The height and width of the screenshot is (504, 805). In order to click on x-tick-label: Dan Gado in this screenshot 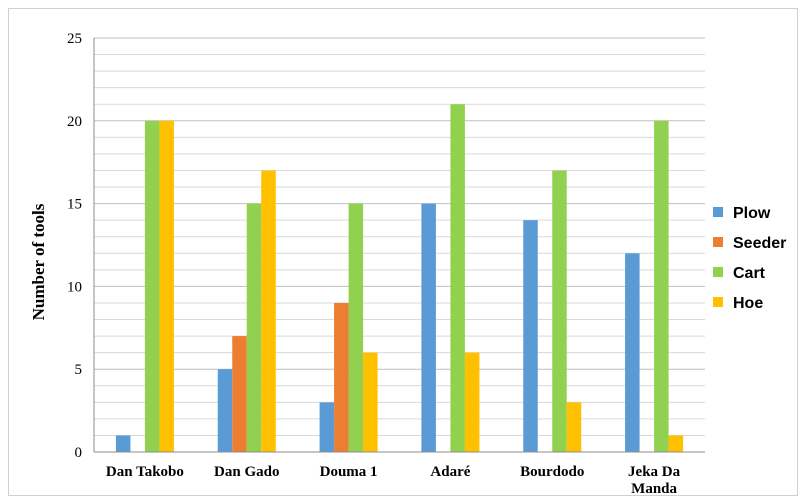, I will do `click(246, 472)`.